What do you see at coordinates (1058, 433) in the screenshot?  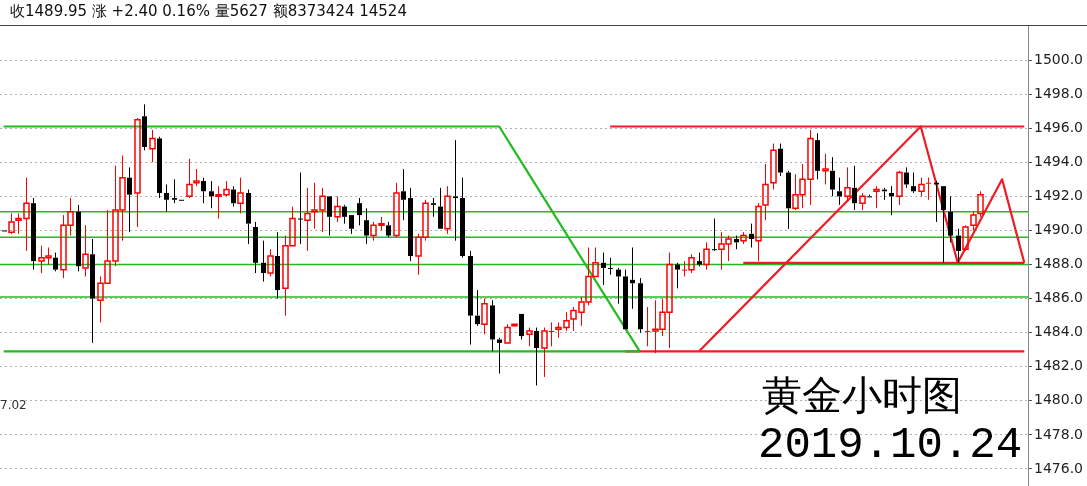 I see `y-tick-label: 1478.0` at bounding box center [1058, 433].